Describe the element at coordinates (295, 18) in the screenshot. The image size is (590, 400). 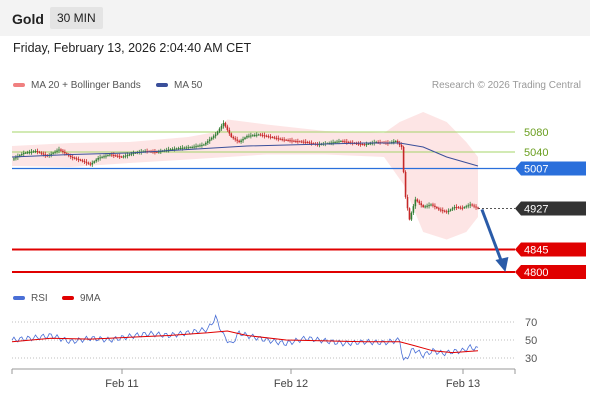
I see `header-bar: Gold 30 MIN` at that location.